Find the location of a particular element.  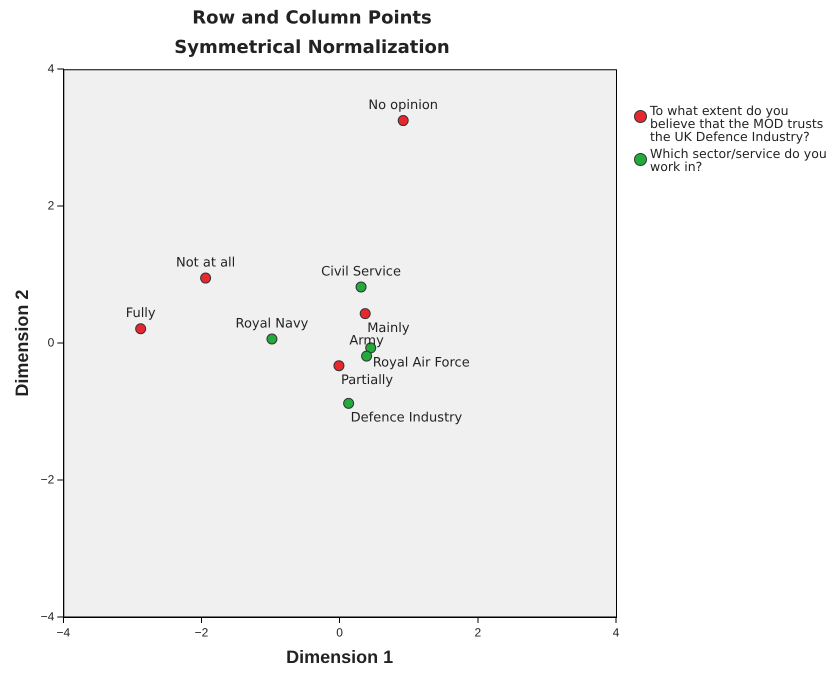

x-tick-label: 4 is located at coordinates (616, 633).